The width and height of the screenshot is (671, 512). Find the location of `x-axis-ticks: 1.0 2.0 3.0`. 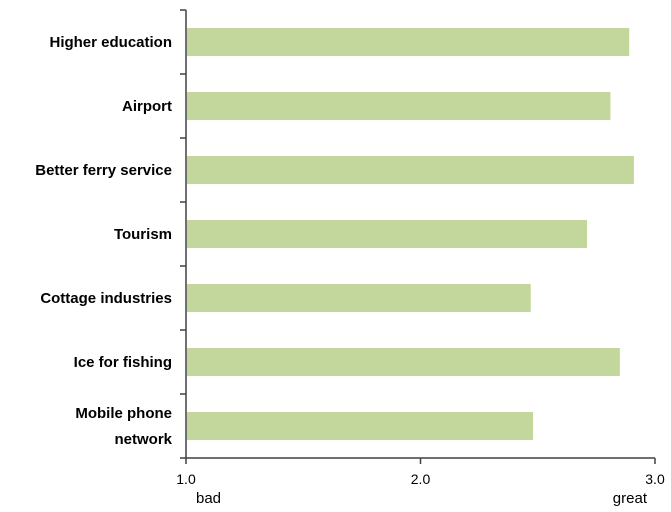

x-axis-ticks: 1.0 2.0 3.0 is located at coordinates (420, 472).